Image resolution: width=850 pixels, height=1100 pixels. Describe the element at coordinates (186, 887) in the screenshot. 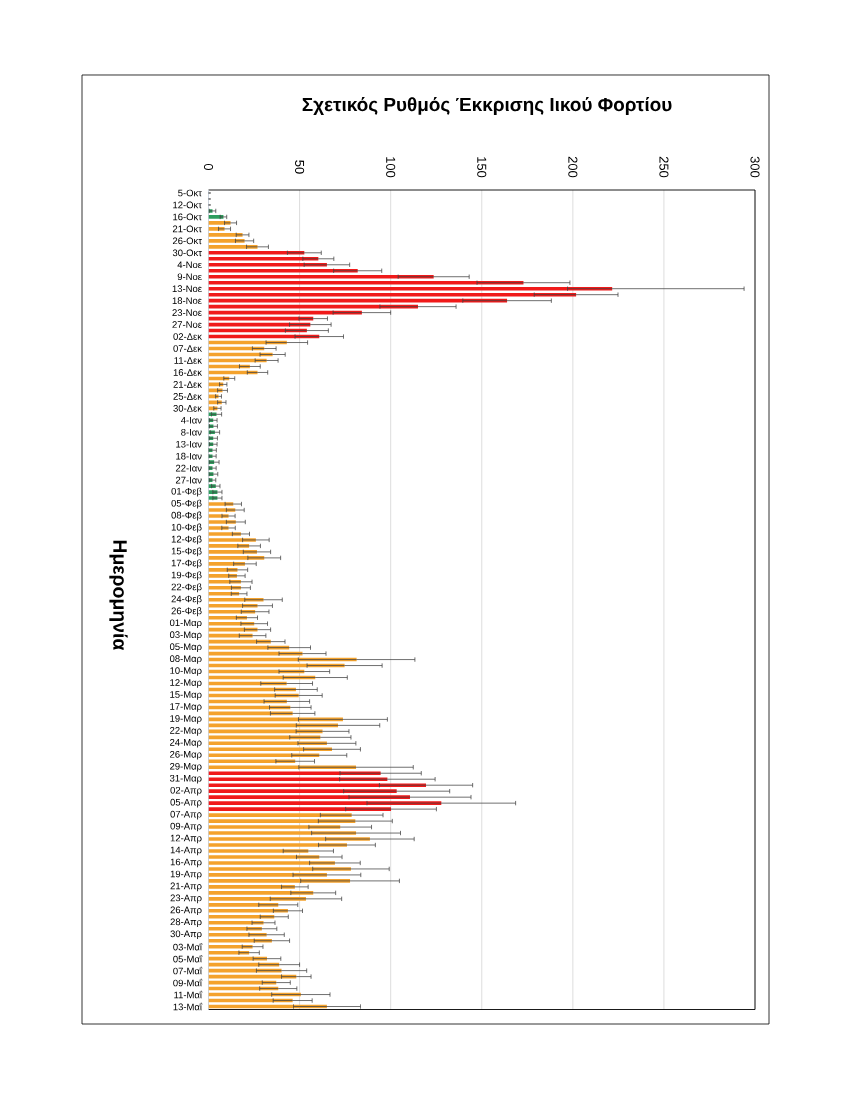

I see `y-tick-label: 21-Απρ` at that location.